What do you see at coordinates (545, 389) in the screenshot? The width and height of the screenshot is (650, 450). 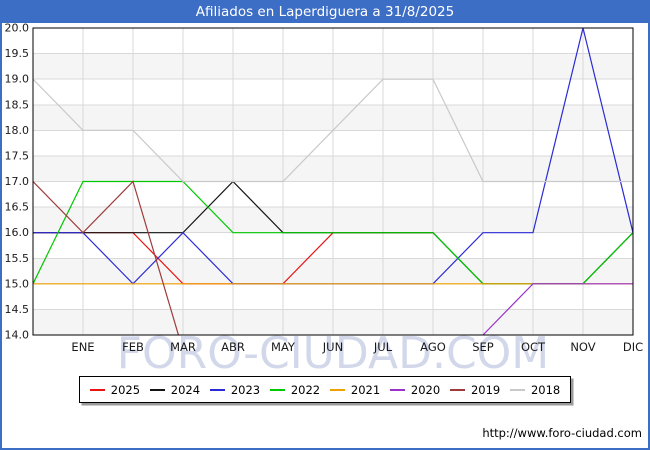 I see `legend-label: 2018` at bounding box center [545, 389].